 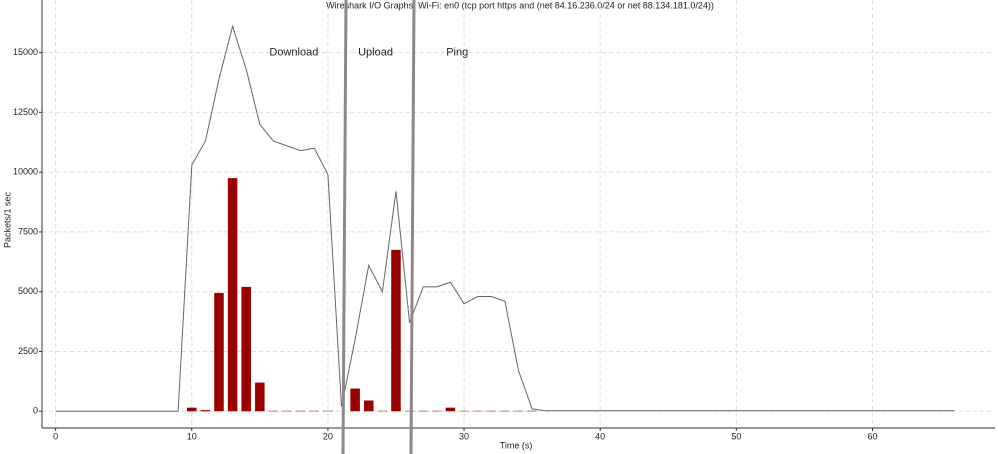 I want to click on y-tick-label: 12500, so click(x=25, y=112).